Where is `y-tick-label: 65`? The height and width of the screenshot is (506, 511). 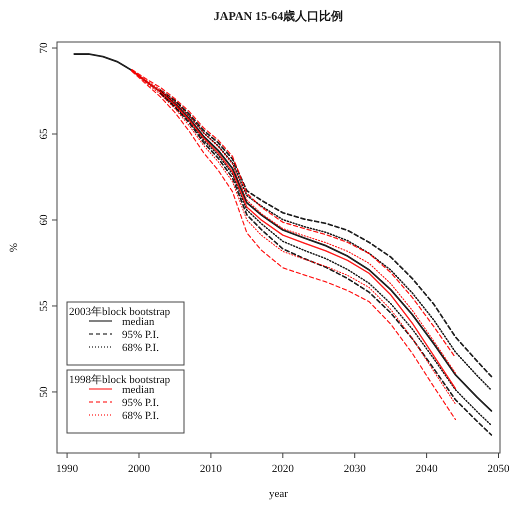
y-tick-label: 65 is located at coordinates (44, 134).